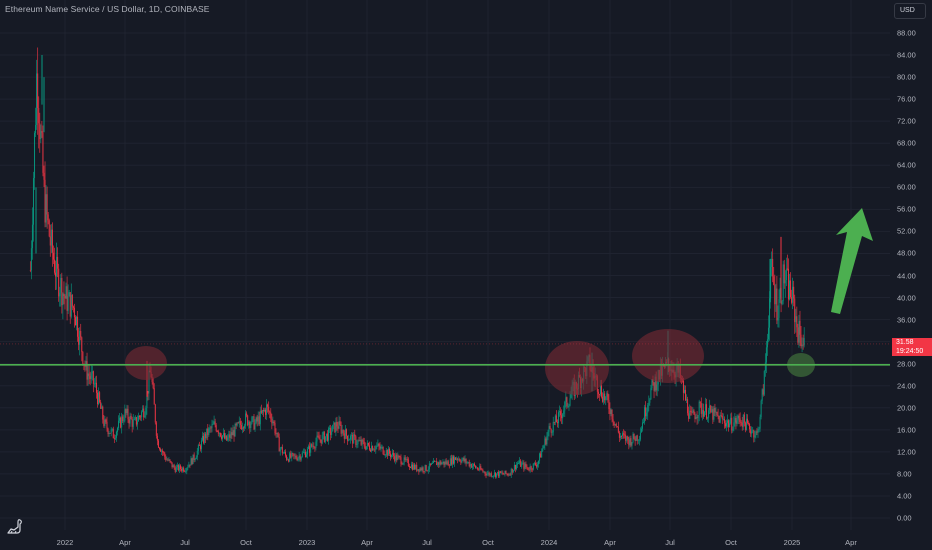  What do you see at coordinates (904, 496) in the screenshot?
I see `price-tick: 4.00` at bounding box center [904, 496].